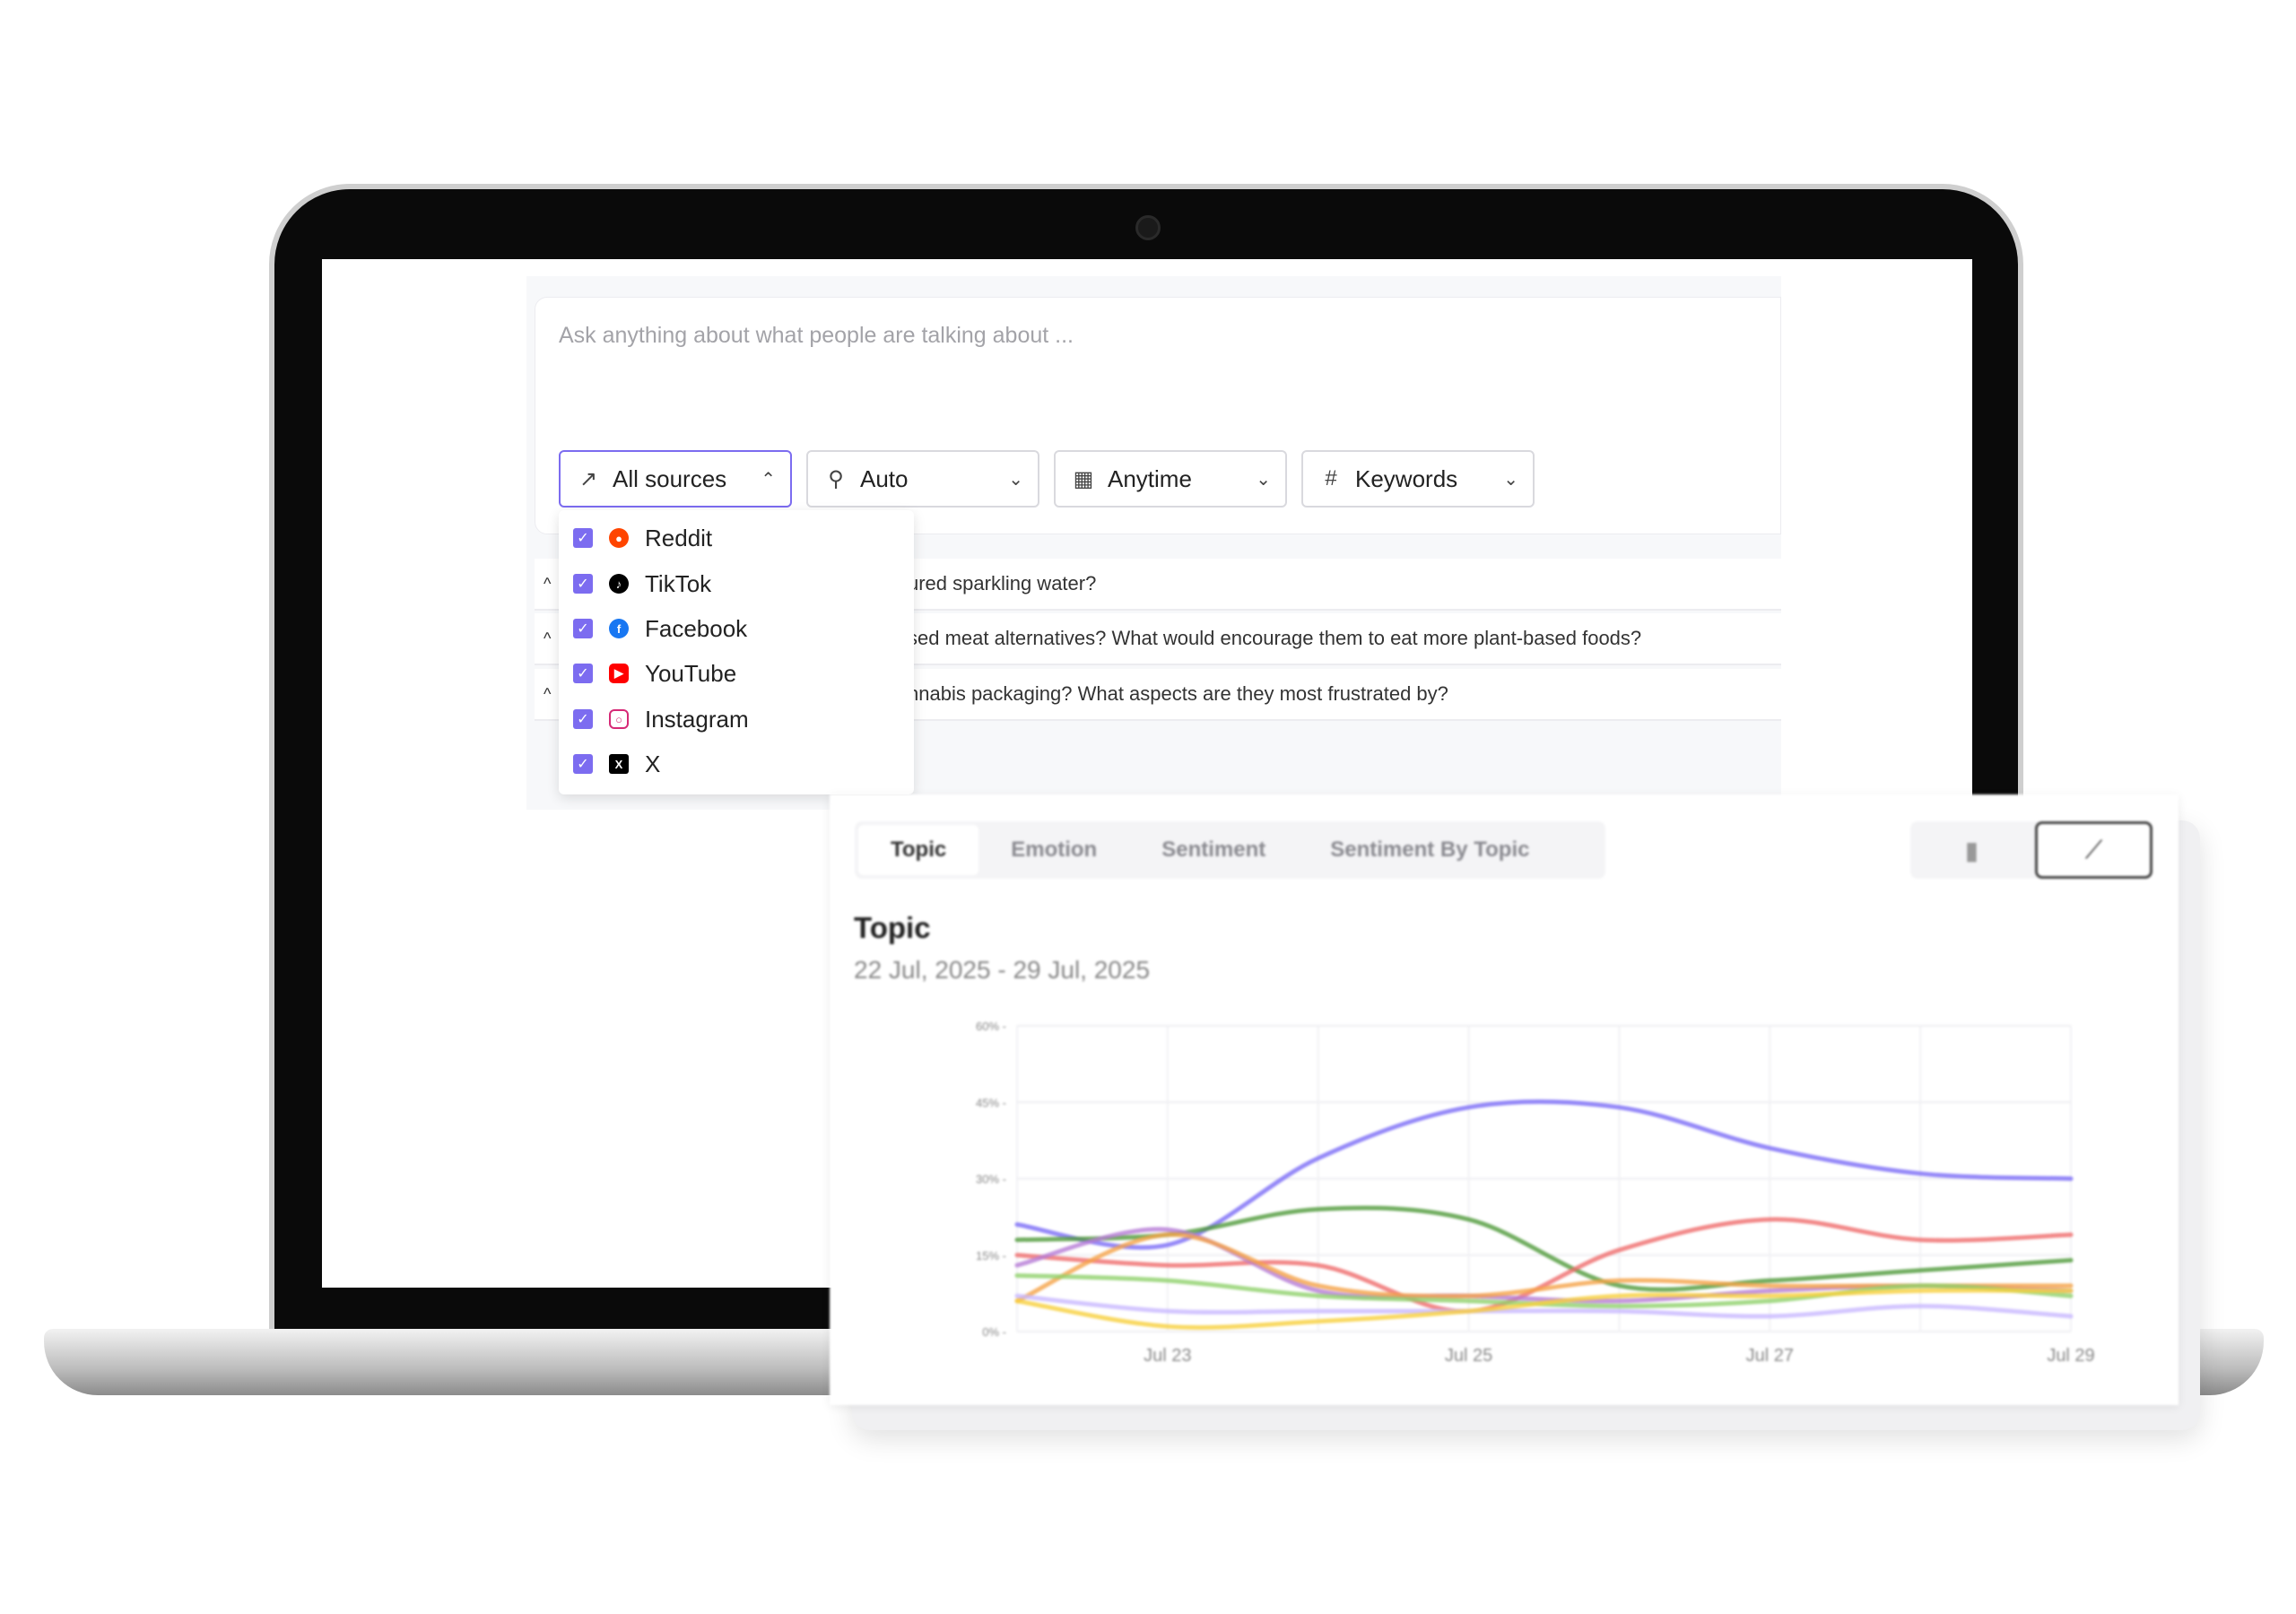 The image size is (2296, 1614). What do you see at coordinates (2093, 850) in the screenshot?
I see `line-chart-icon: ⟋` at bounding box center [2093, 850].